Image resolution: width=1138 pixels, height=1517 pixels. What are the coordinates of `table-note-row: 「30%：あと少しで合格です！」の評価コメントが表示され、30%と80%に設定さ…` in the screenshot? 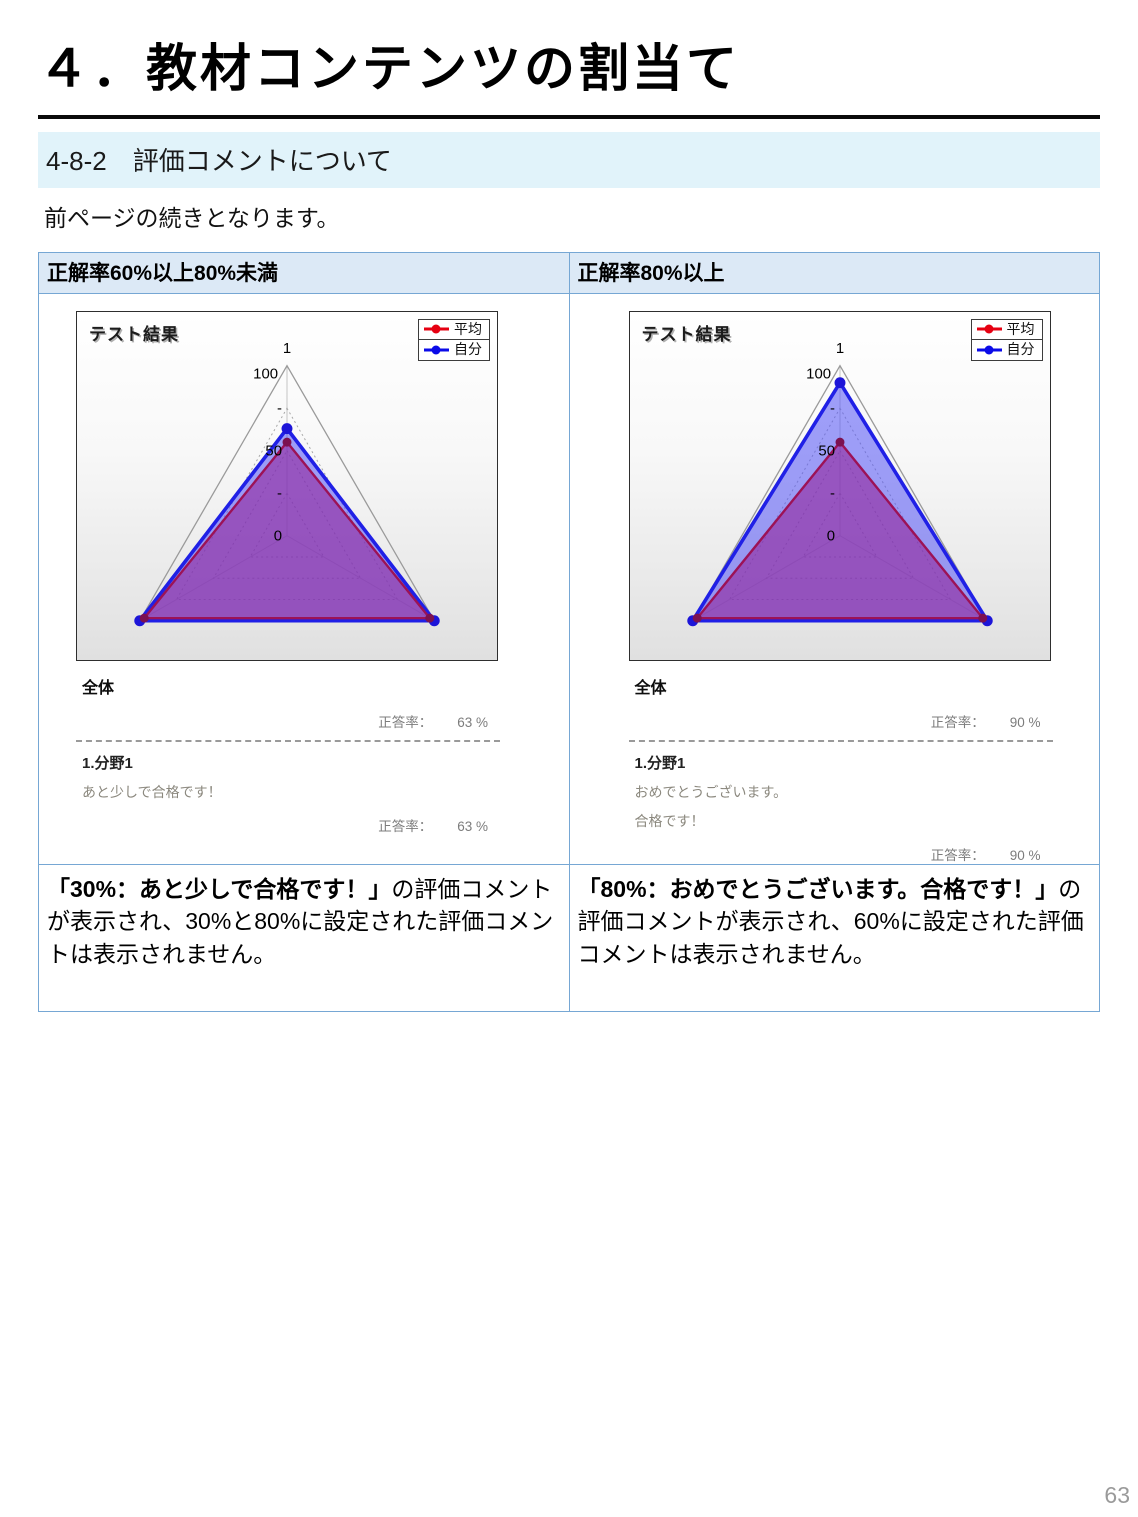 It's located at (569, 937).